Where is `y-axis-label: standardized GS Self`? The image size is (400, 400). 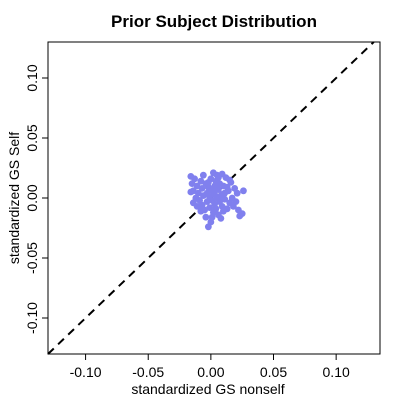
y-axis-label: standardized GS Self is located at coordinates (14, 198).